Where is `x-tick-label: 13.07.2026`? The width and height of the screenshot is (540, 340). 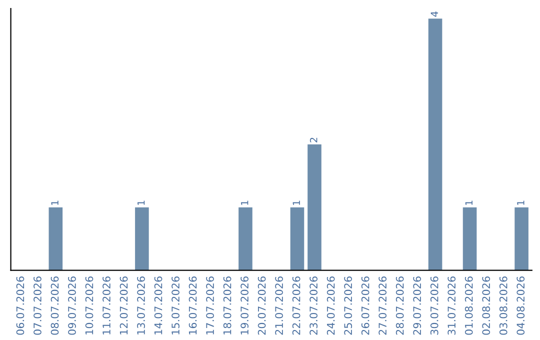
x-tick-label: 13.07.2026 is located at coordinates (141, 305).